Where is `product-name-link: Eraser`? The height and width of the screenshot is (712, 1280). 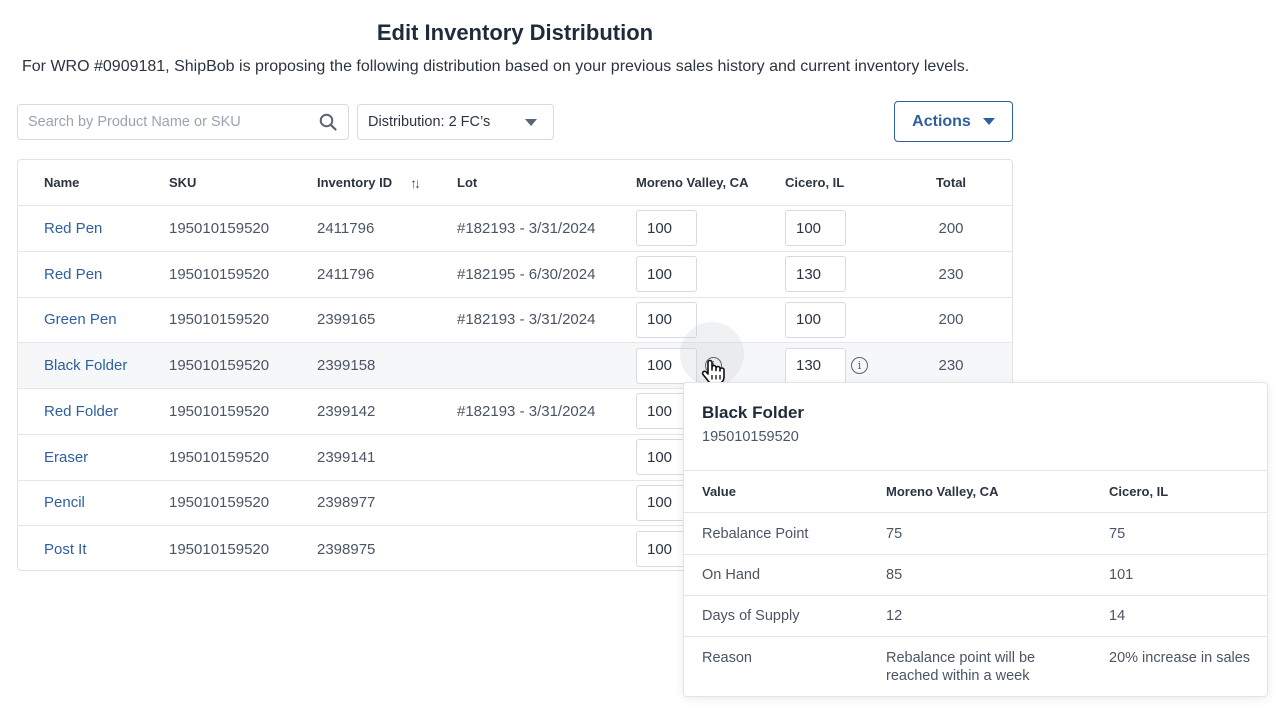
product-name-link: Eraser is located at coordinates (66, 457).